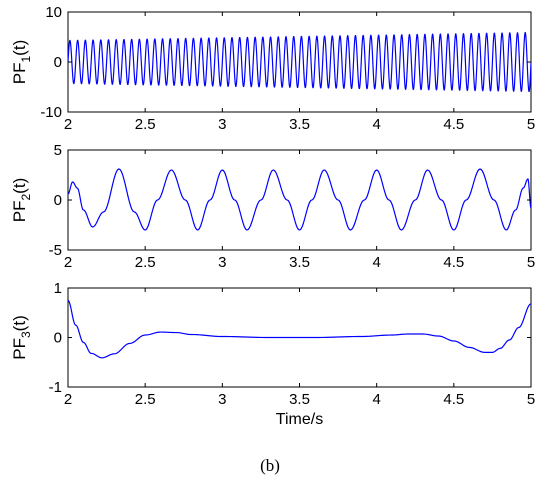  I want to click on y-axis-label: PF3(t), so click(21, 337).